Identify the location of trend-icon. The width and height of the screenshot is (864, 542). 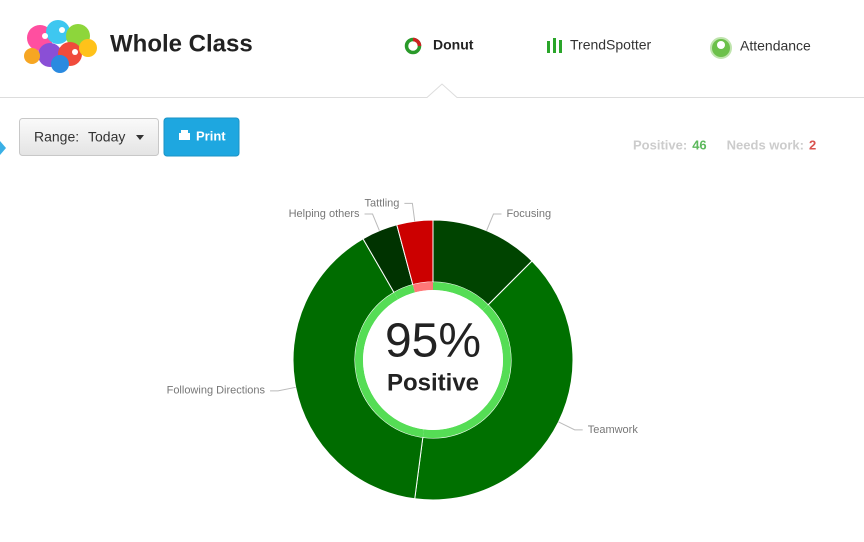
(554, 45).